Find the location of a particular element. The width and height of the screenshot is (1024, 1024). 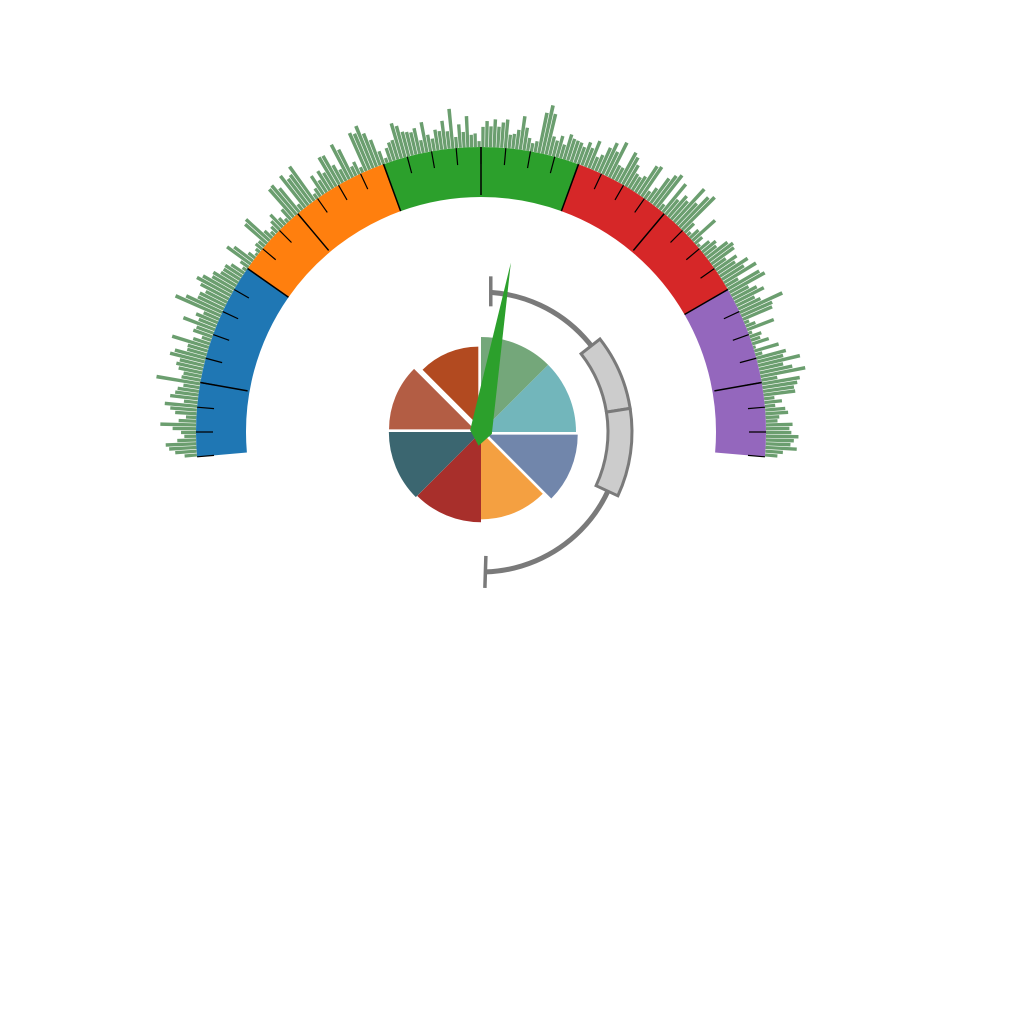

side-bar-segment is located at coordinates (614, 452).